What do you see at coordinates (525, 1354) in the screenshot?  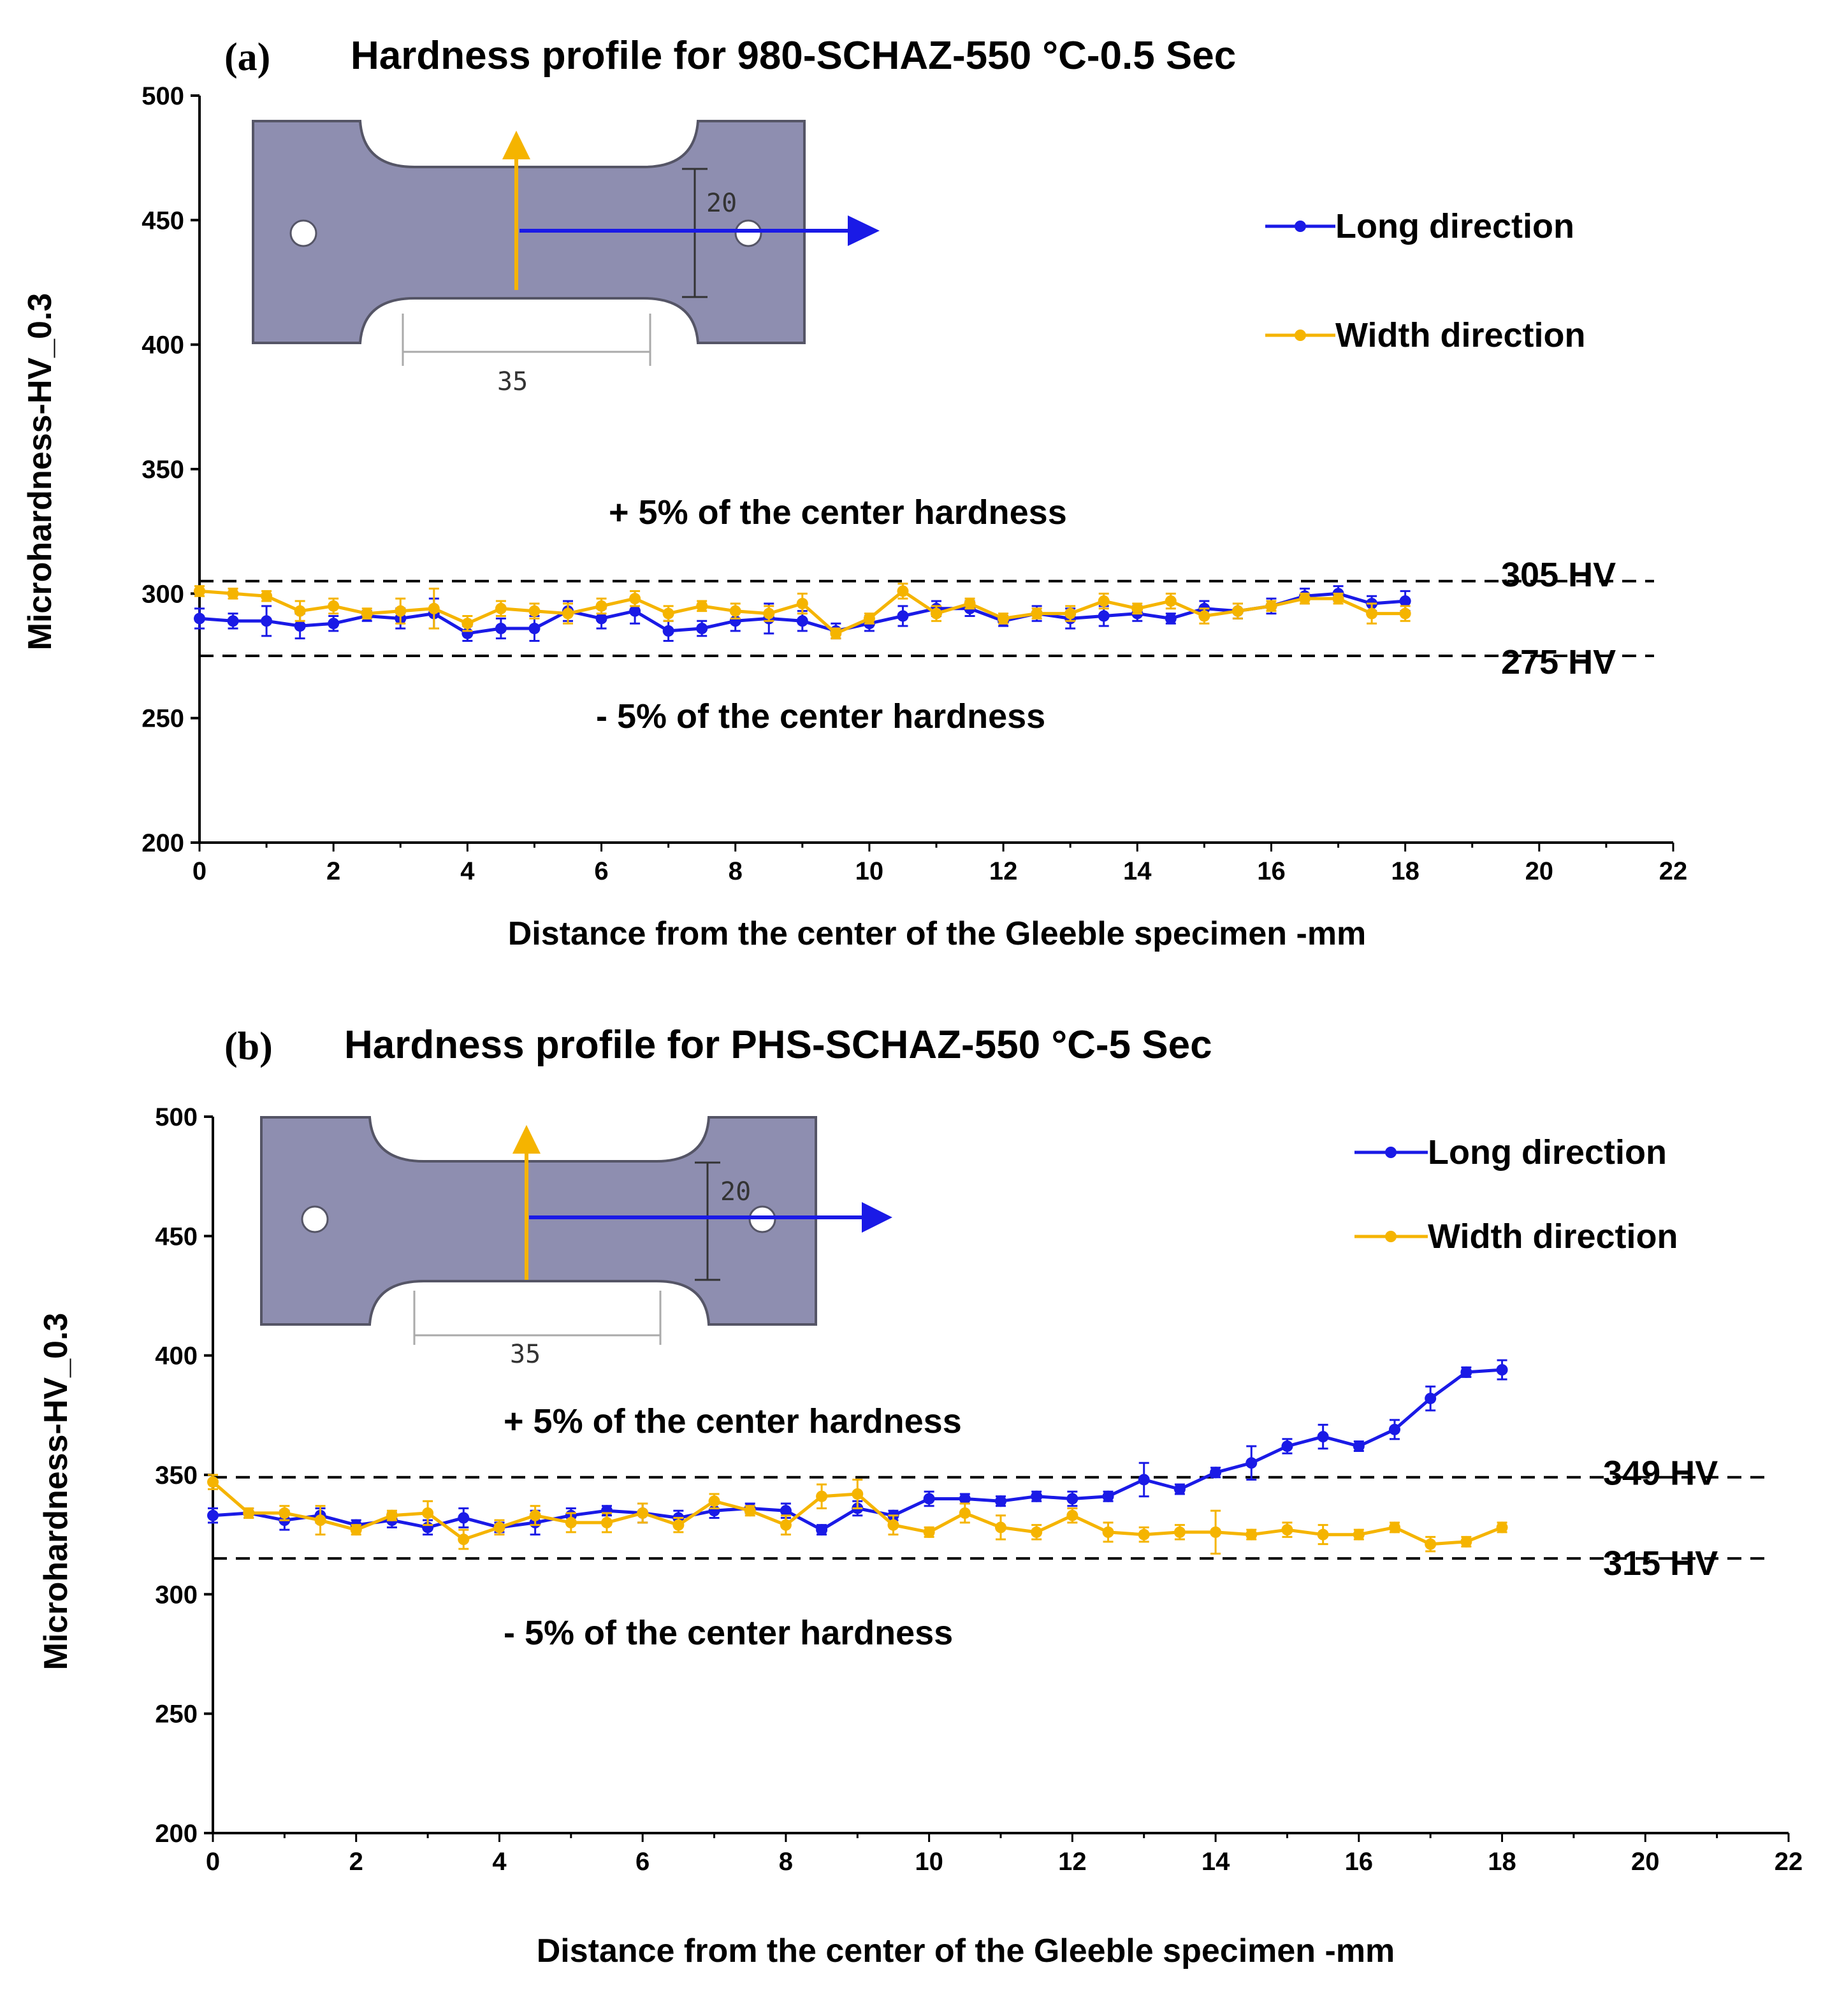 I see `length-dimension-label: 35` at bounding box center [525, 1354].